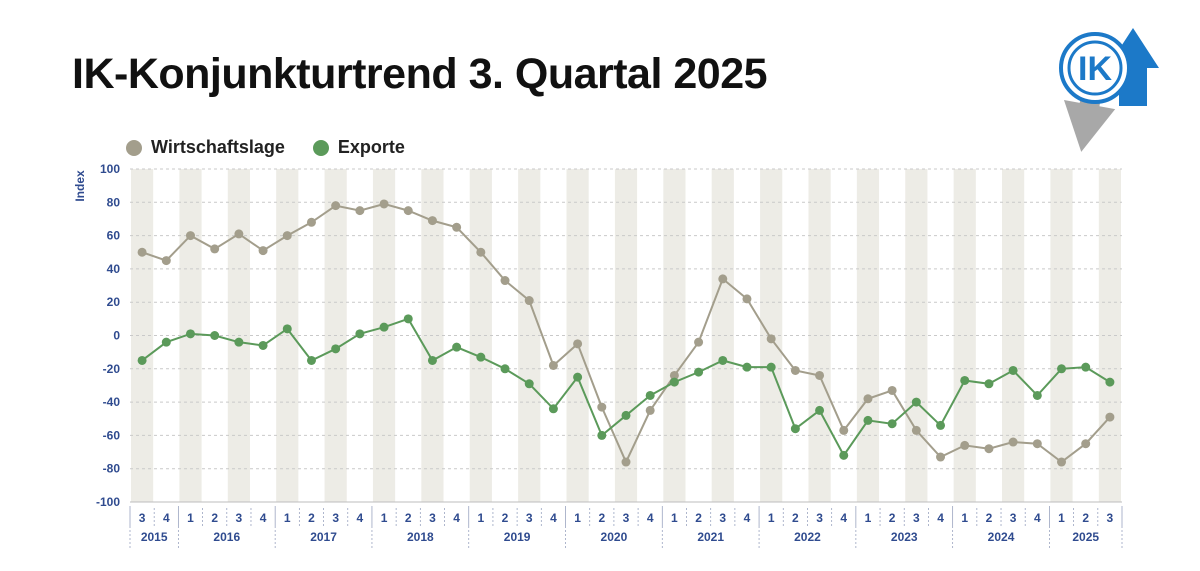 This screenshot has height=571, width=1200. What do you see at coordinates (110, 169) in the screenshot?
I see `y-tick-label: 100` at bounding box center [110, 169].